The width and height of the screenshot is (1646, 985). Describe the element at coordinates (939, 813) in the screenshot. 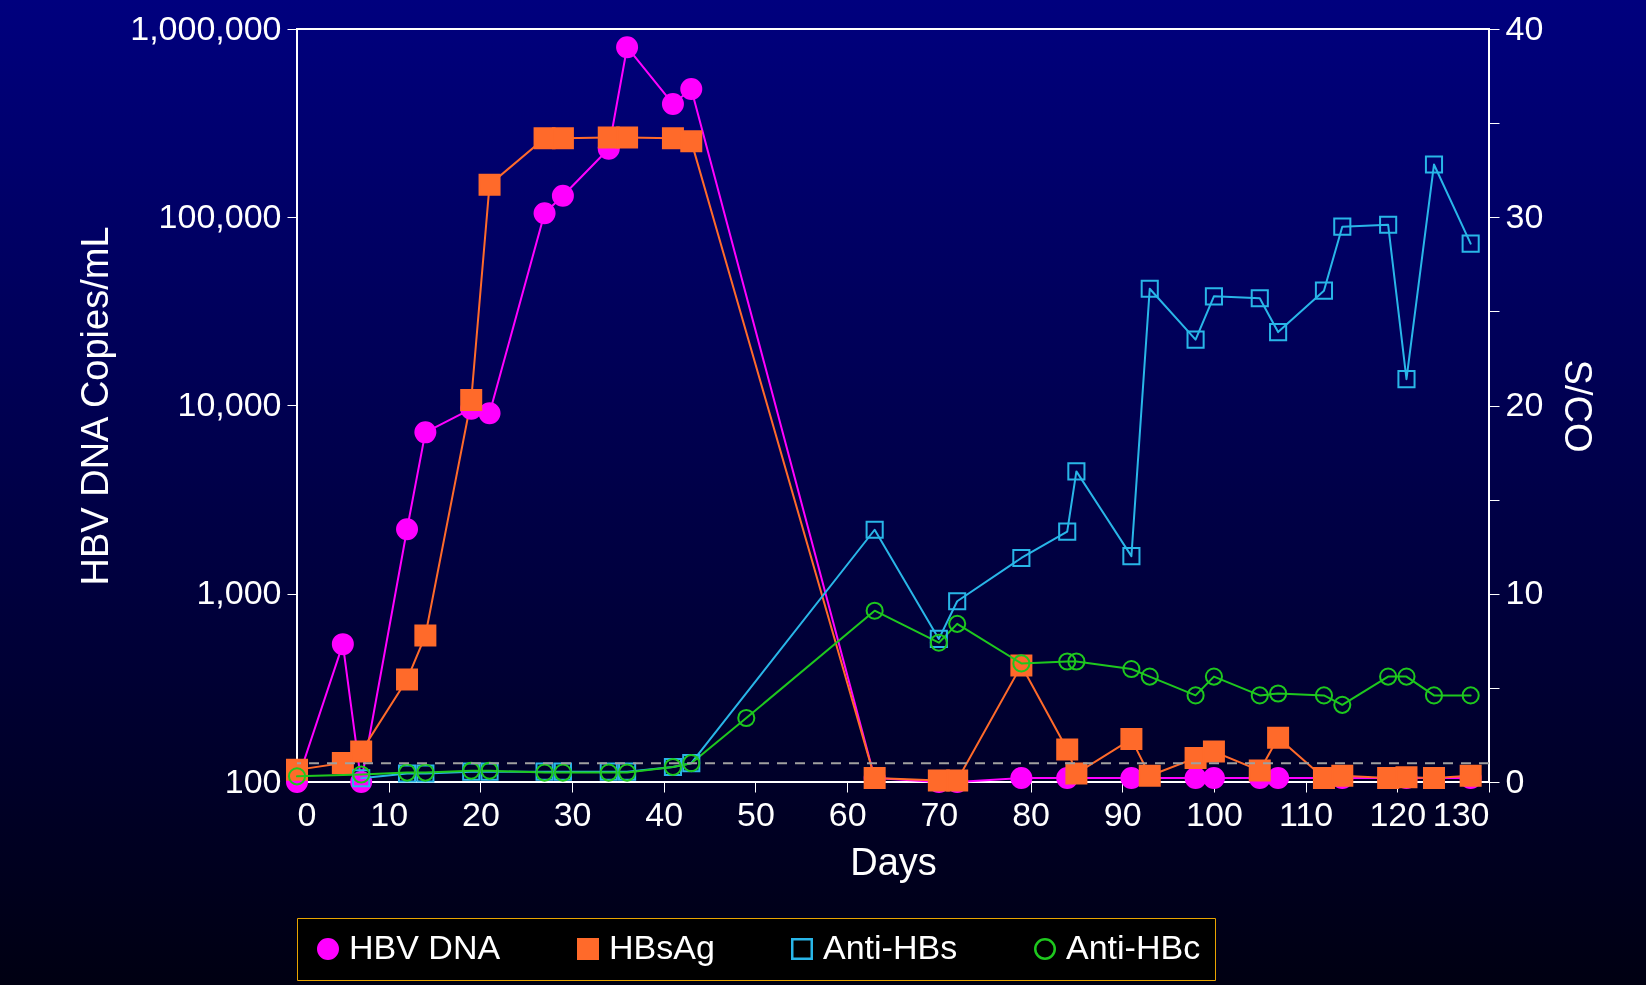

I see `x-tick-label: 70` at that location.